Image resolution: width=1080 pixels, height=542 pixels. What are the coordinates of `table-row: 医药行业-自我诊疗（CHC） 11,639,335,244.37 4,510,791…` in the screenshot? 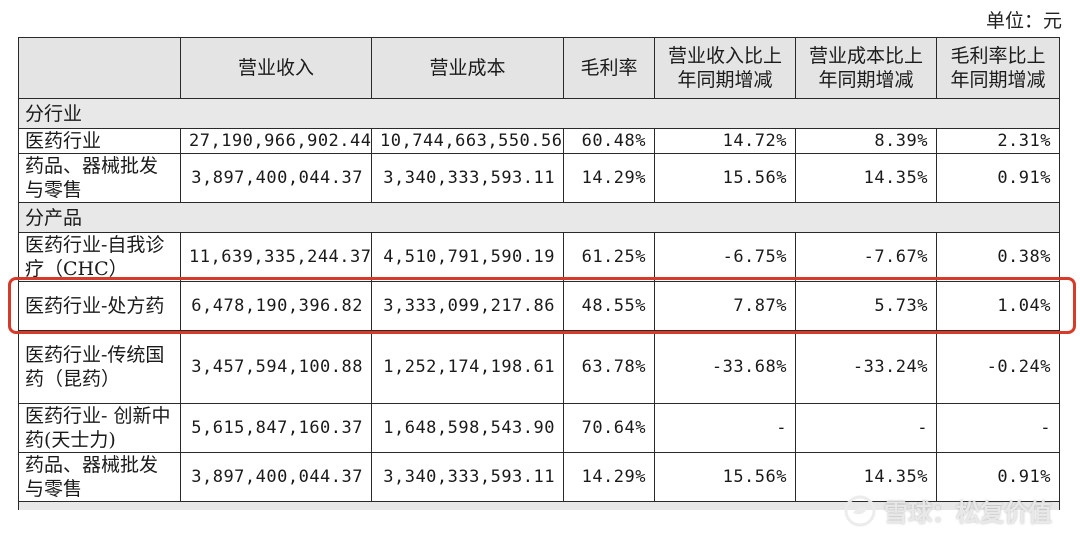 It's located at (539, 257).